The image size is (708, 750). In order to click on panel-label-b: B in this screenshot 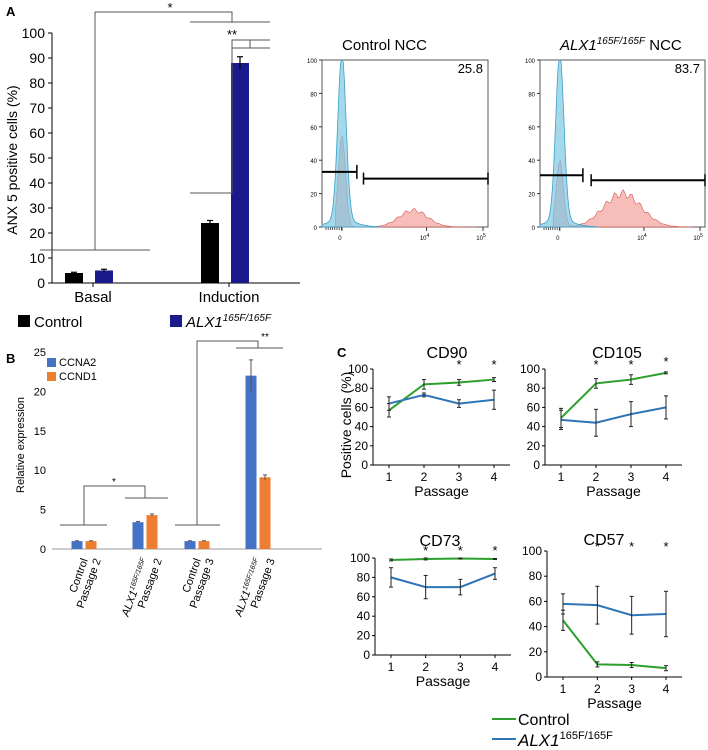, I will do `click(10, 358)`.